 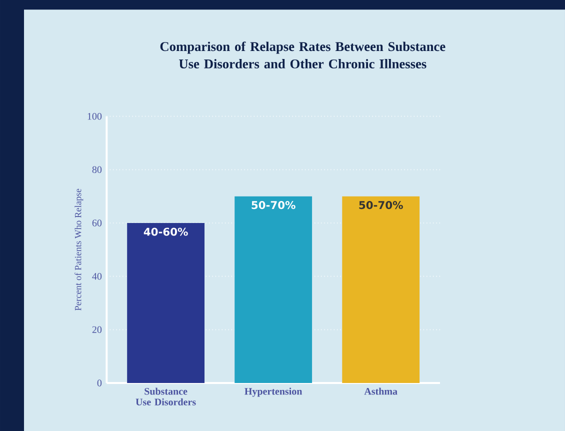 What do you see at coordinates (273, 392) in the screenshot?
I see `x-tick-label: Hypertension` at bounding box center [273, 392].